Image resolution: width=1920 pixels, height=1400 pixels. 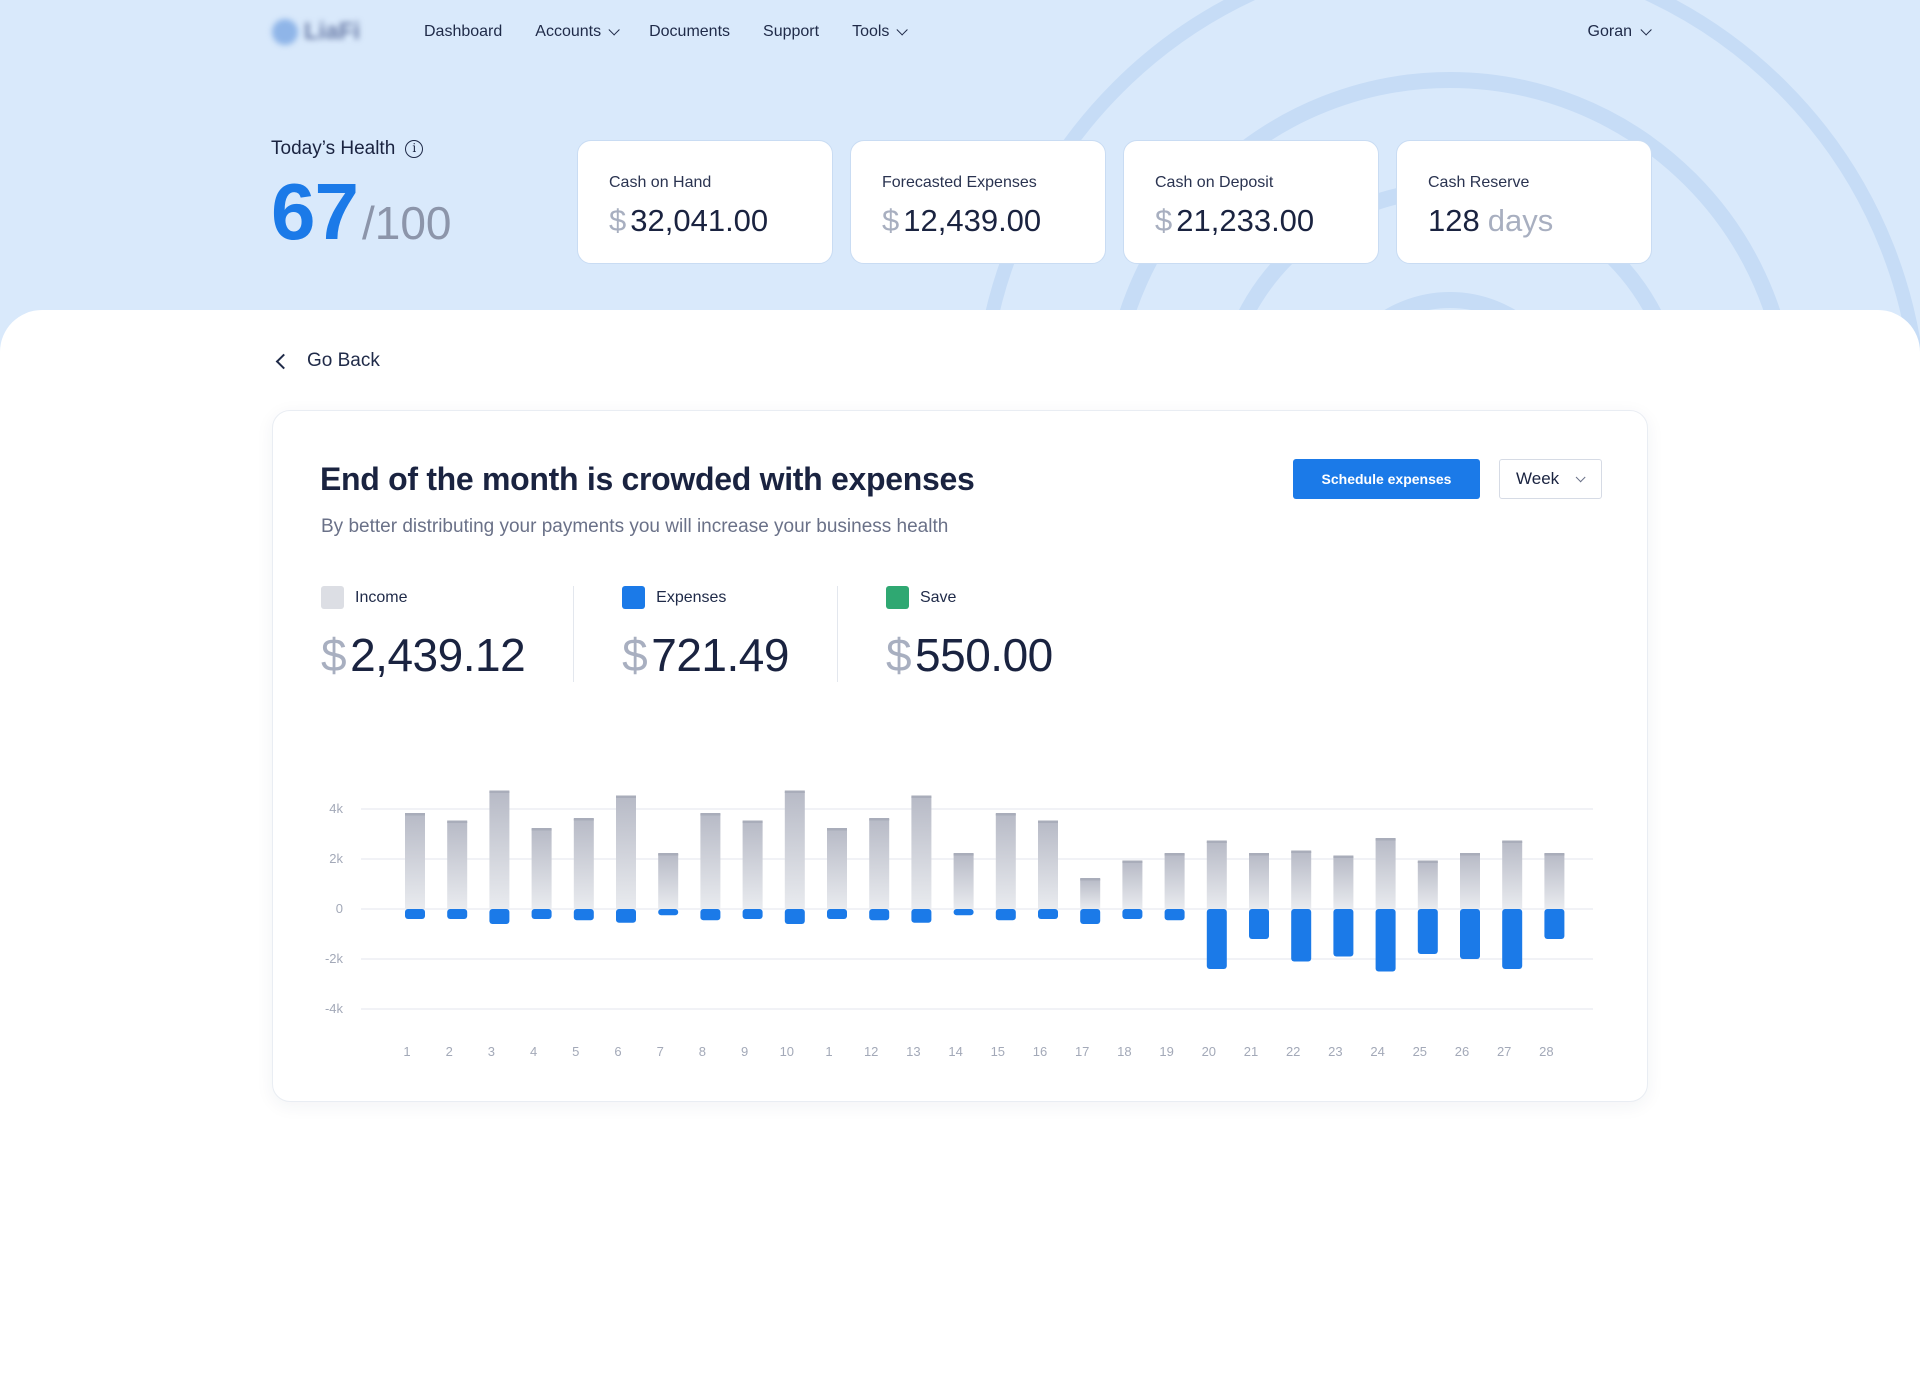 I want to click on card-forecasted-expenses: Forecasted Expenses $12,439.00, so click(x=978, y=202).